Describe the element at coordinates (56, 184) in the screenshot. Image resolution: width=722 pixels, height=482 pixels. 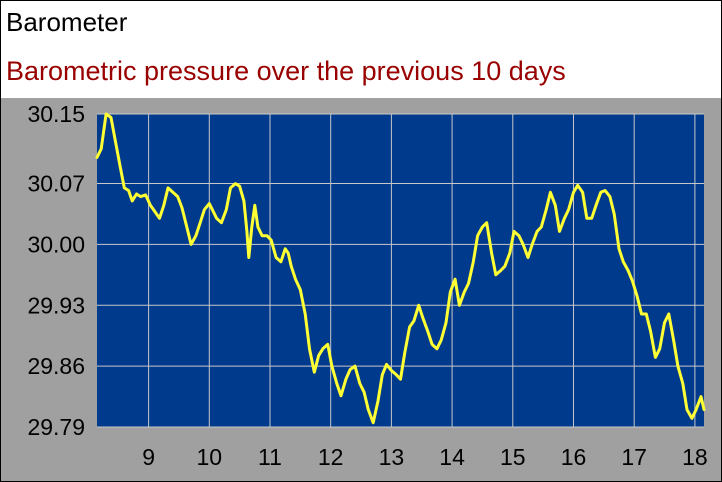
I see `y-tick-label: 30.07` at that location.